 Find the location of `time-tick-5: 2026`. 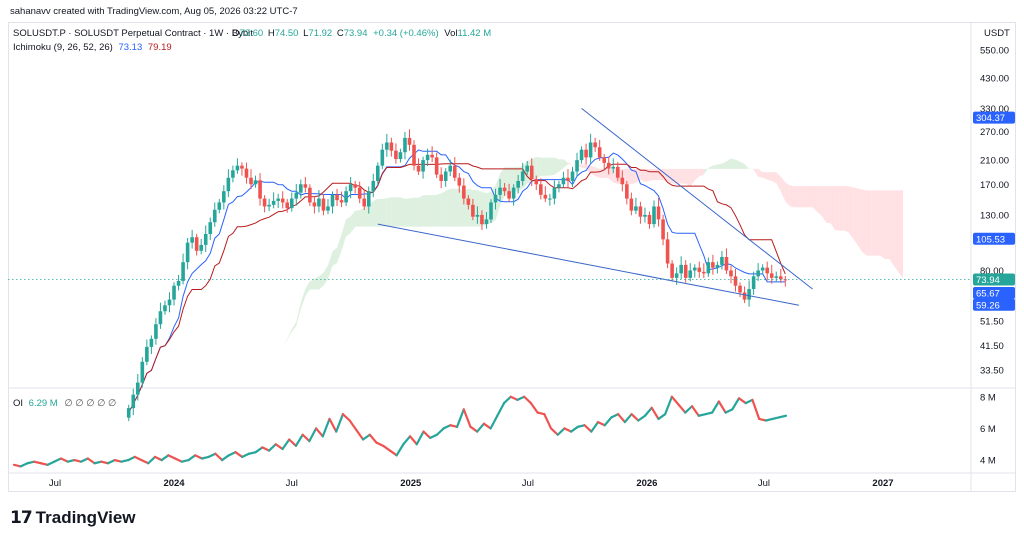

time-tick-5: 2026 is located at coordinates (646, 483).